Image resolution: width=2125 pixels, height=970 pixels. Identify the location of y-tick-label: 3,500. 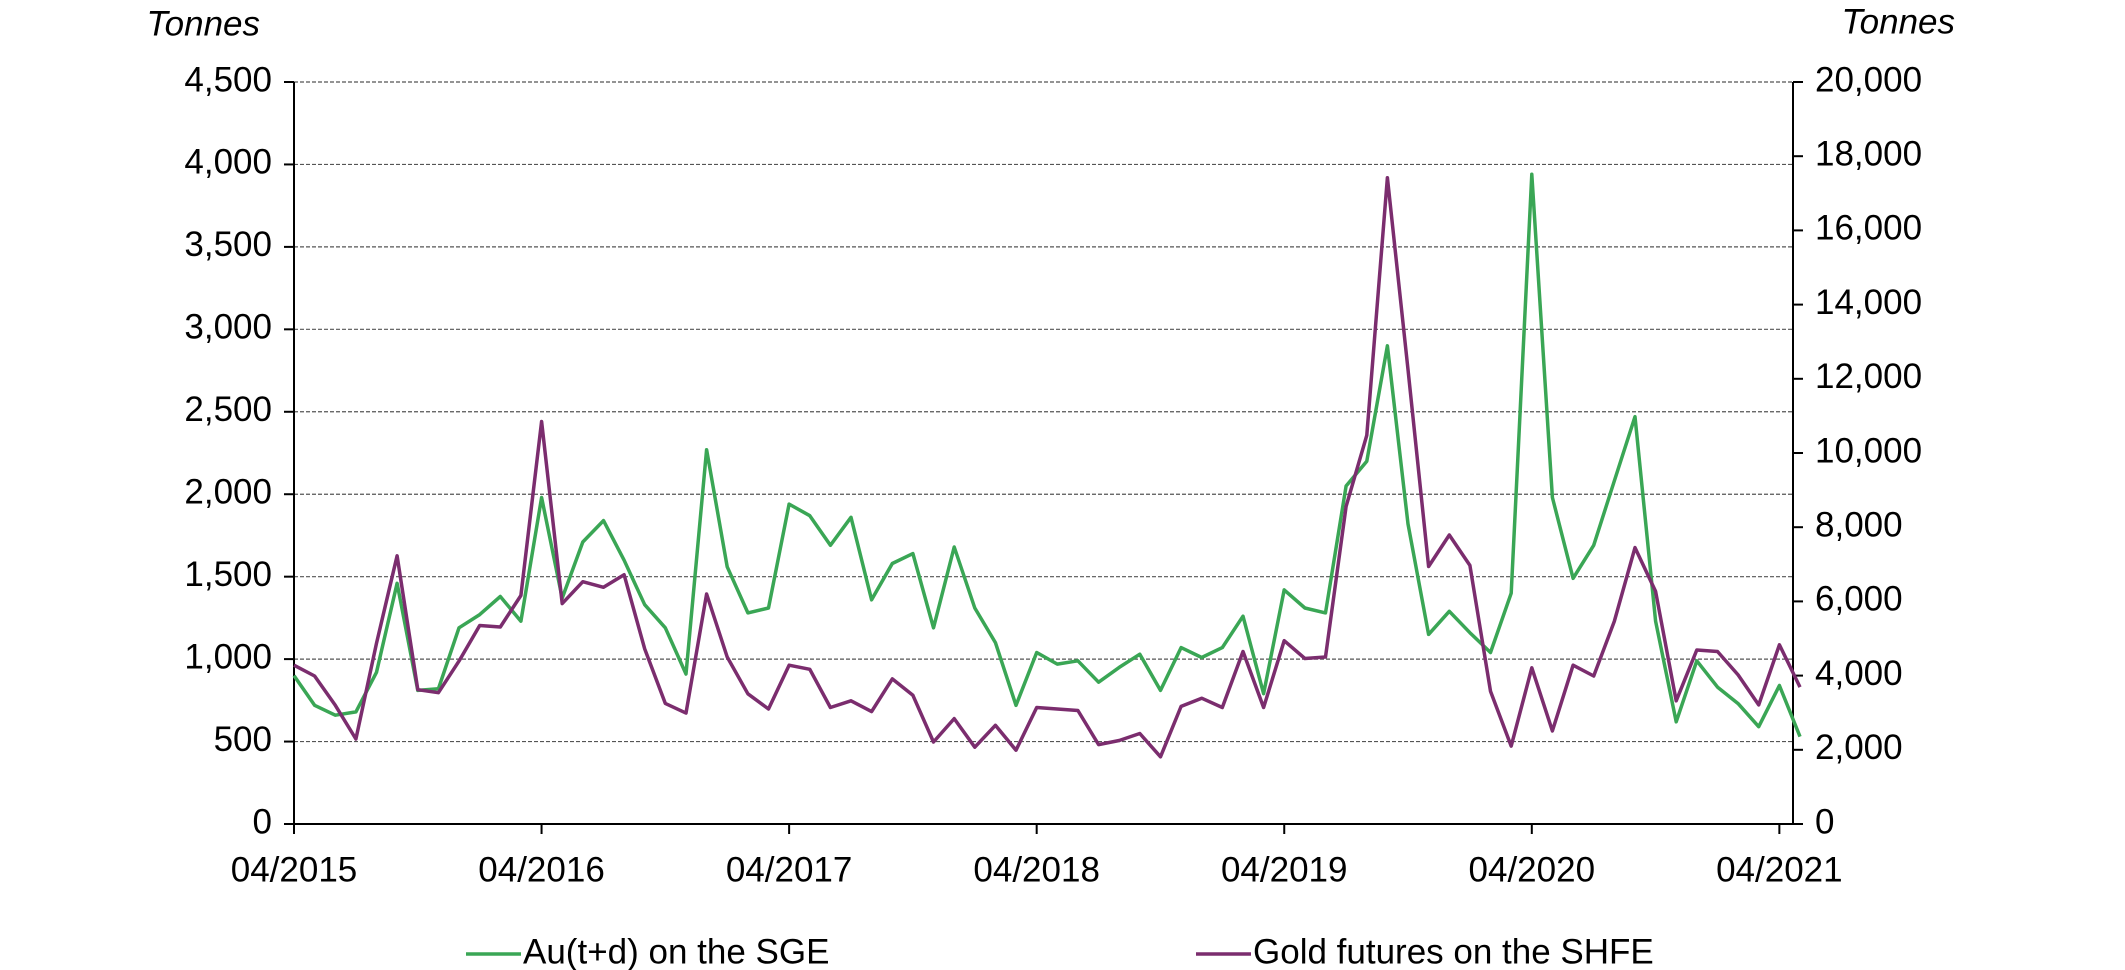
(228, 244).